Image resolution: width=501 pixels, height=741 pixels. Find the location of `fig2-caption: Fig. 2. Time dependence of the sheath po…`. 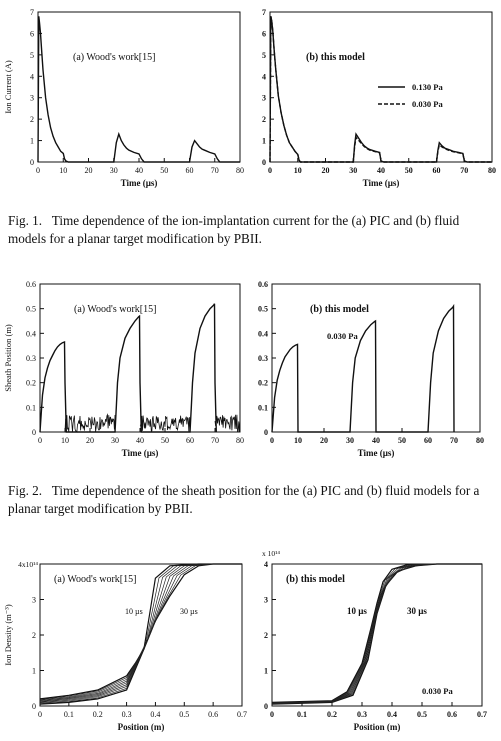

fig2-caption: Fig. 2. Time dependence of the sheath po… is located at coordinates (252, 500).